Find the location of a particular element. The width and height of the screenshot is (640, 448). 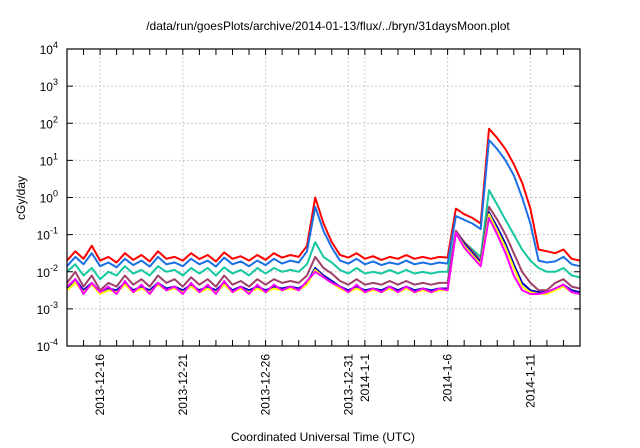

y-tick-label: 10³ is located at coordinates (49, 85).